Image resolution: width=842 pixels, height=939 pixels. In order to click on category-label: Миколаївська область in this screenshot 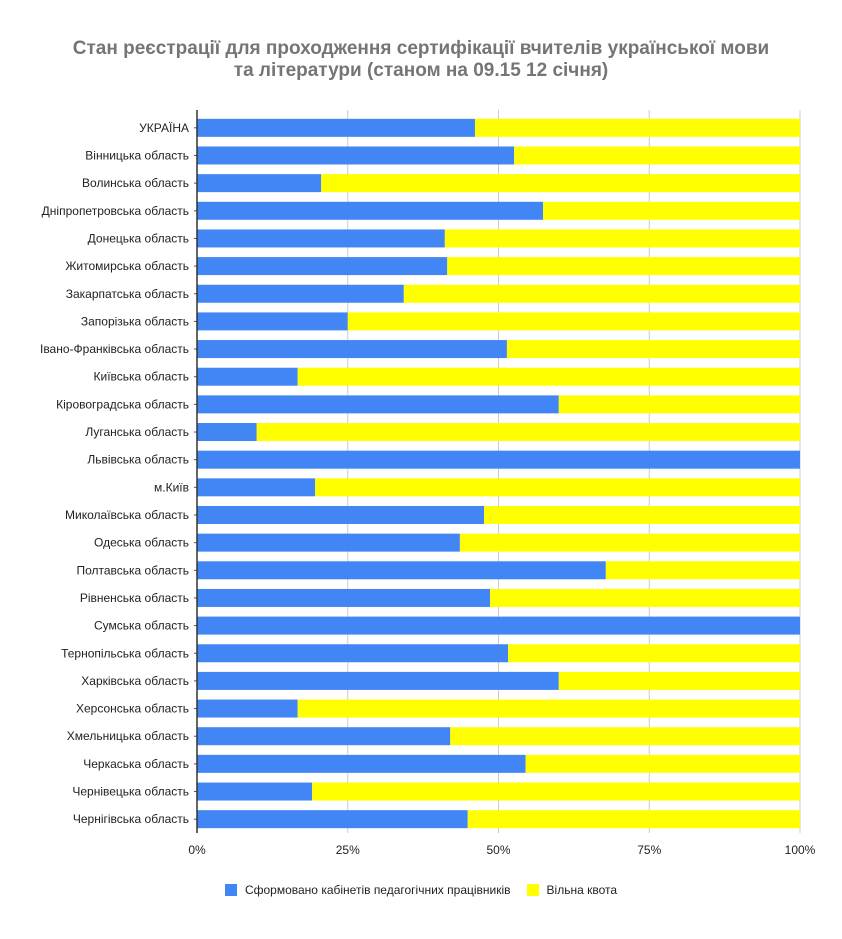, I will do `click(127, 515)`.